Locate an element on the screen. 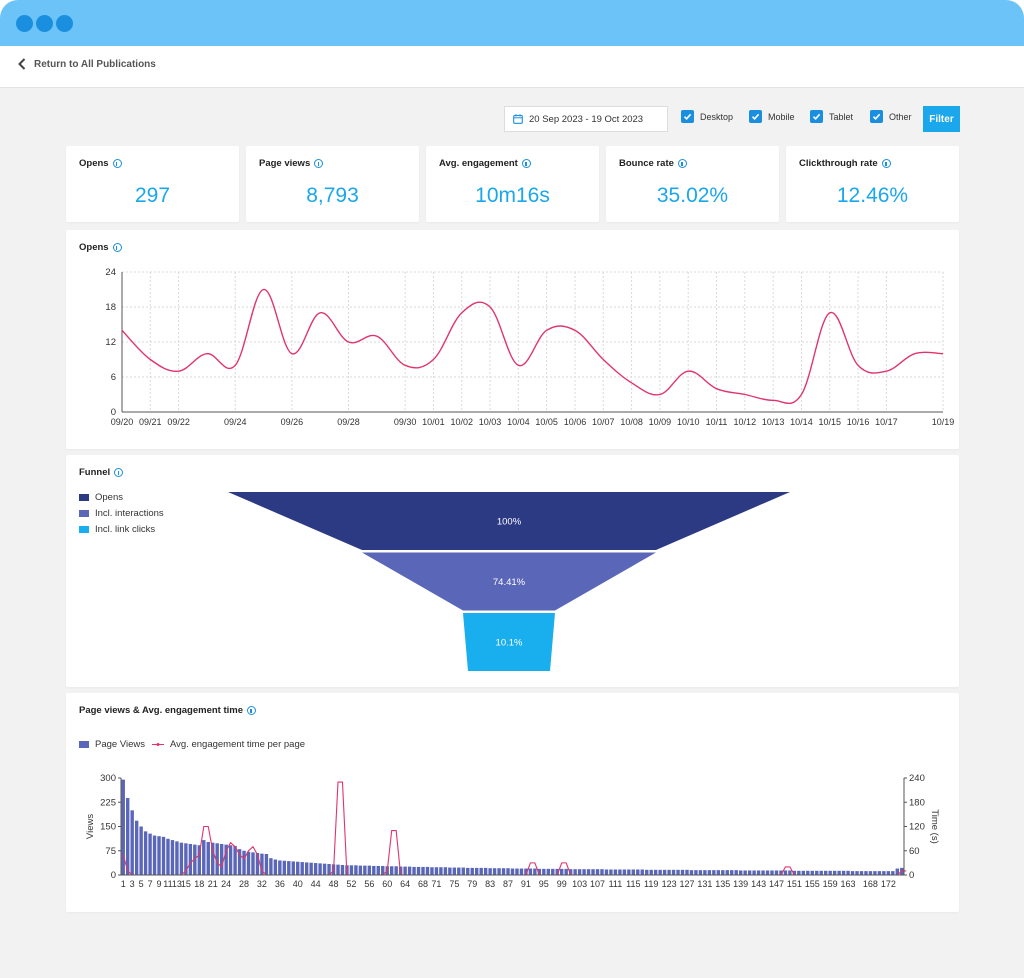  window-dot-icon is located at coordinates (64, 23).